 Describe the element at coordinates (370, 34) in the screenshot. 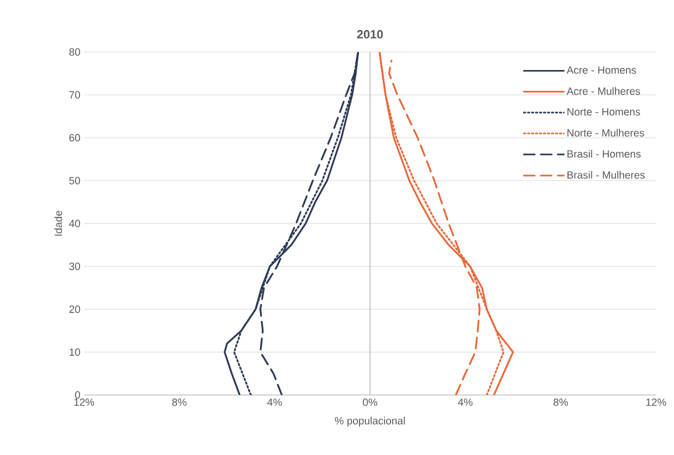

I see `chart-title: 2010` at that location.